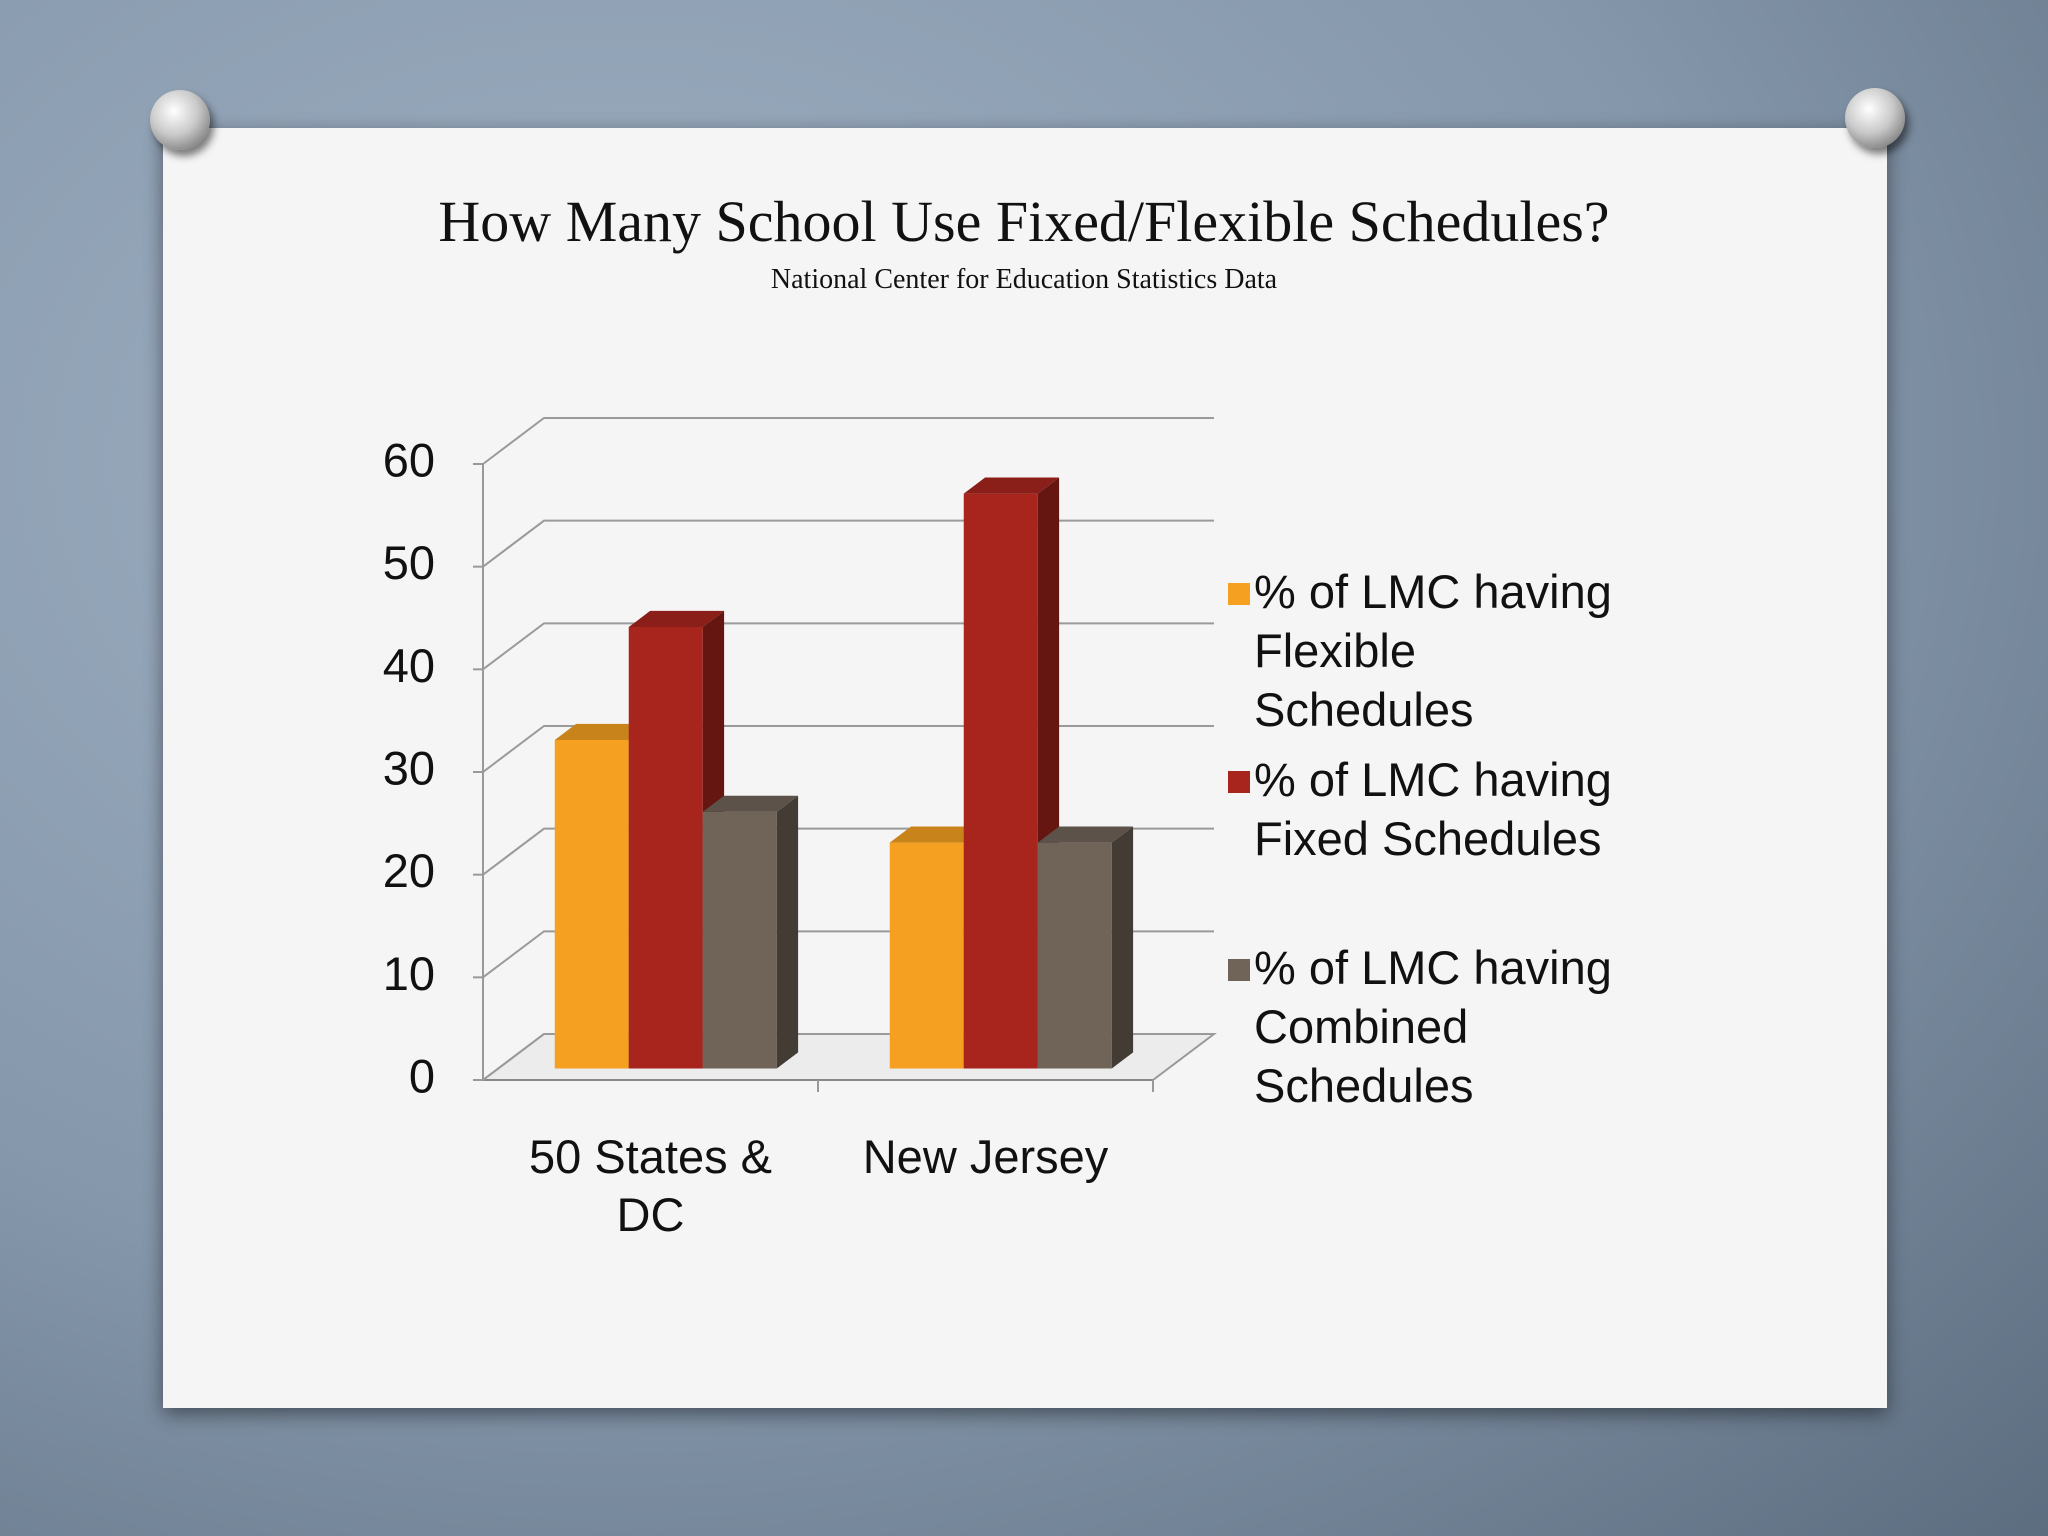 Image resolution: width=2048 pixels, height=1536 pixels. I want to click on y-tick-label: 30, so click(409, 767).